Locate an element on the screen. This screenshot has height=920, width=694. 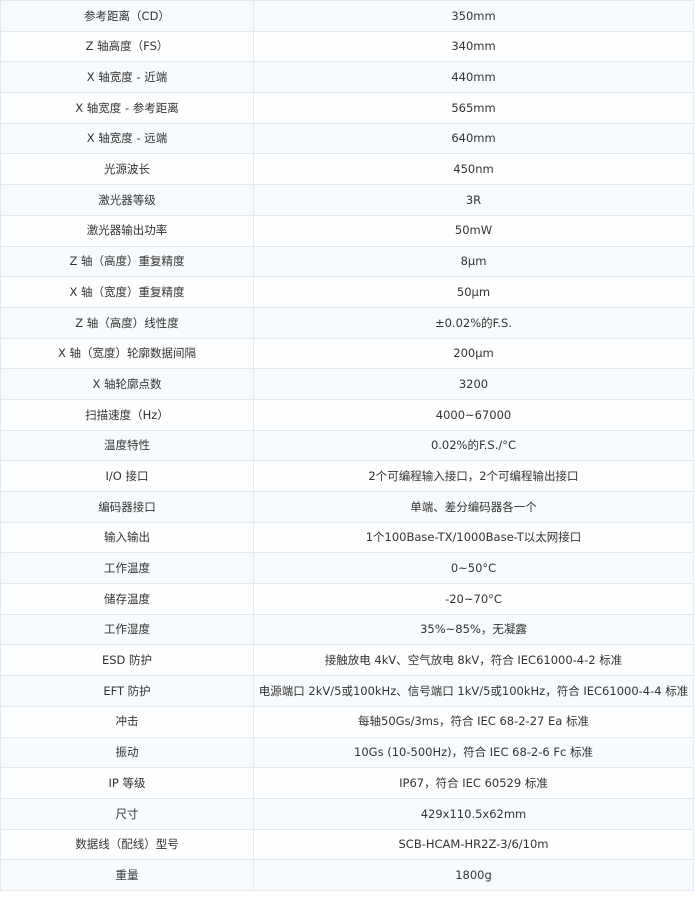
spec-value: 640mm is located at coordinates (473, 138).